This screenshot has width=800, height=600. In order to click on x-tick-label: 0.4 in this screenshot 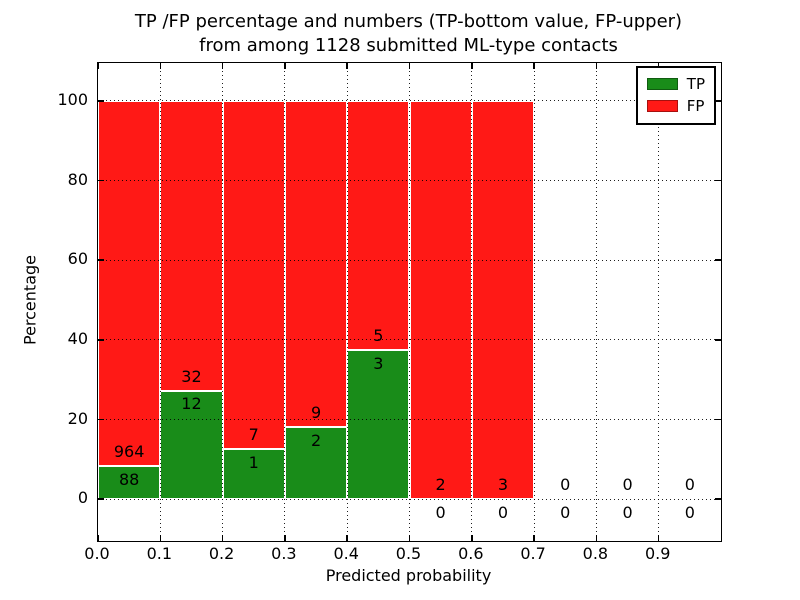, I will do `click(346, 553)`.